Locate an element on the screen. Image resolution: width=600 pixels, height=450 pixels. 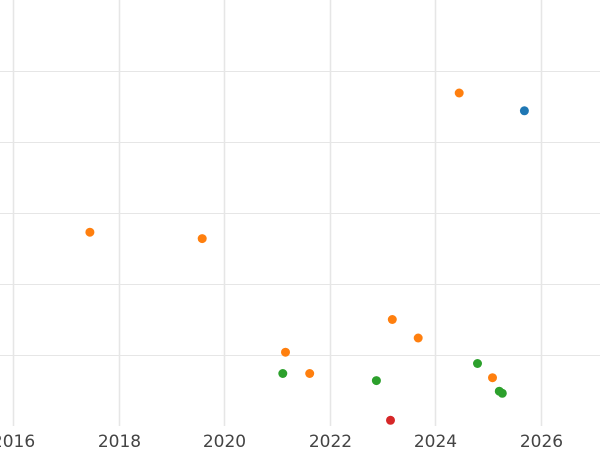
x-tick-label-2020: 2020 is located at coordinates (224, 441).